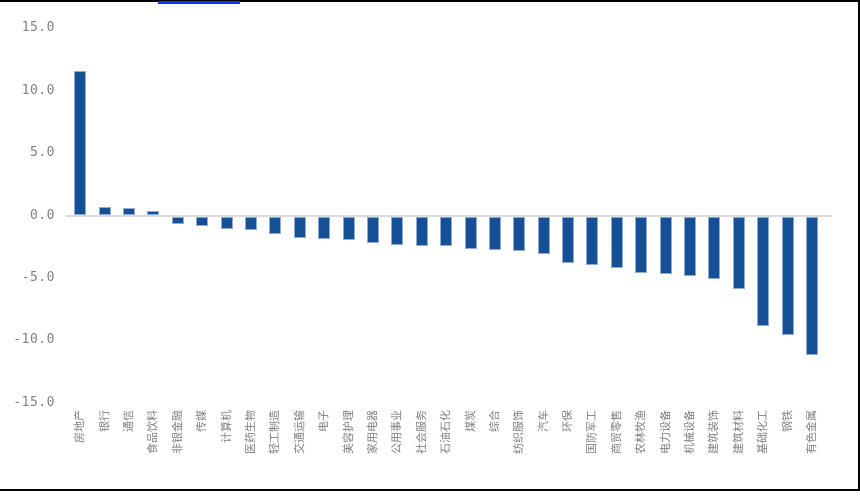 This screenshot has width=860, height=497. I want to click on frame-border-bottom, so click(430, 490).